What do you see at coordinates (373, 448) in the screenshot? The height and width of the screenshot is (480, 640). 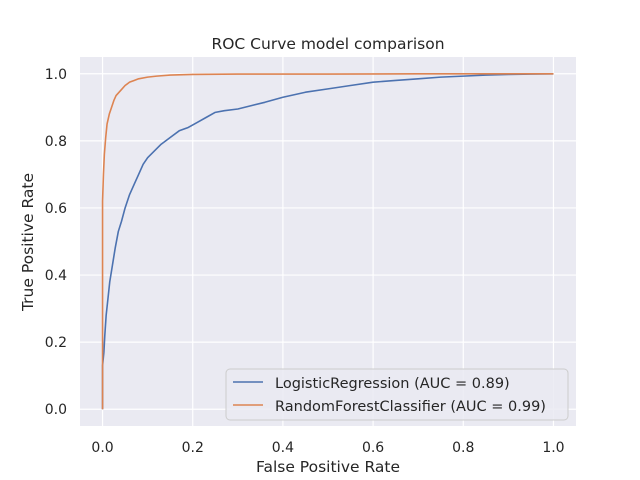 I see `x-tick-label: 0.6` at bounding box center [373, 448].